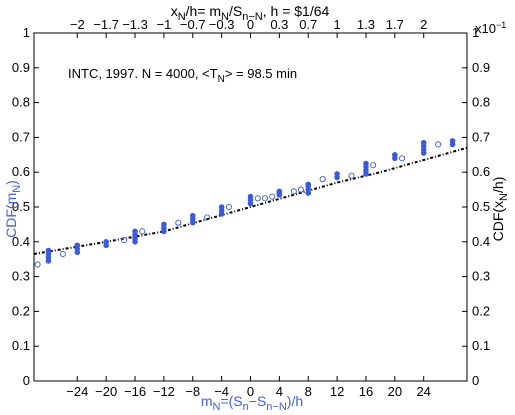  What do you see at coordinates (279, 391) in the screenshot?
I see `x-bottom-tick-label: 4` at bounding box center [279, 391].